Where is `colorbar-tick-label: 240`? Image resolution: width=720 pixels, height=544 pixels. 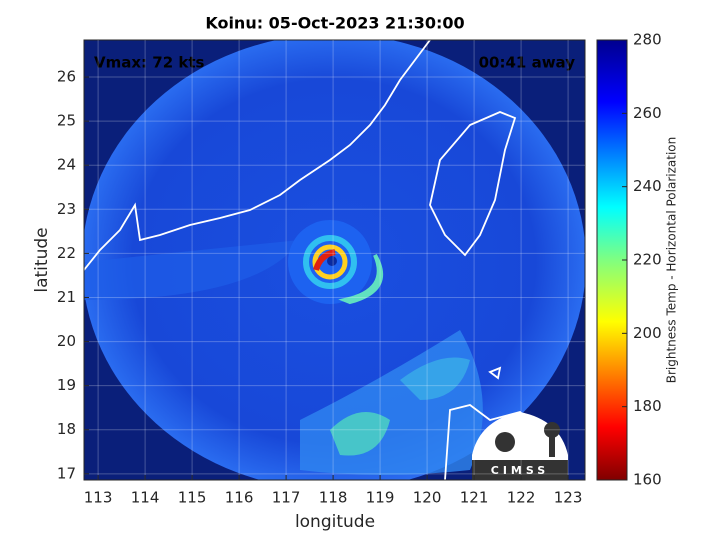 colorbar-tick-label: 240 is located at coordinates (647, 186).